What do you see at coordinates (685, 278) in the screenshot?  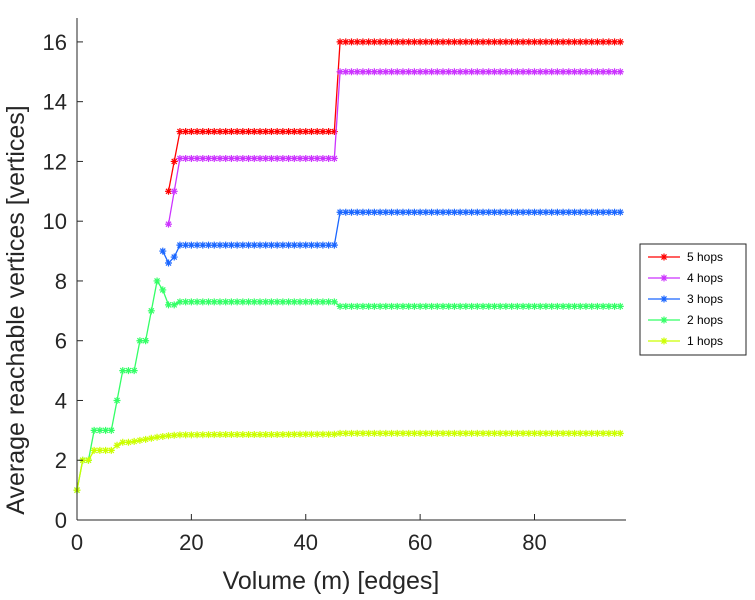 I see `legend-item: 4 hops` at bounding box center [685, 278].